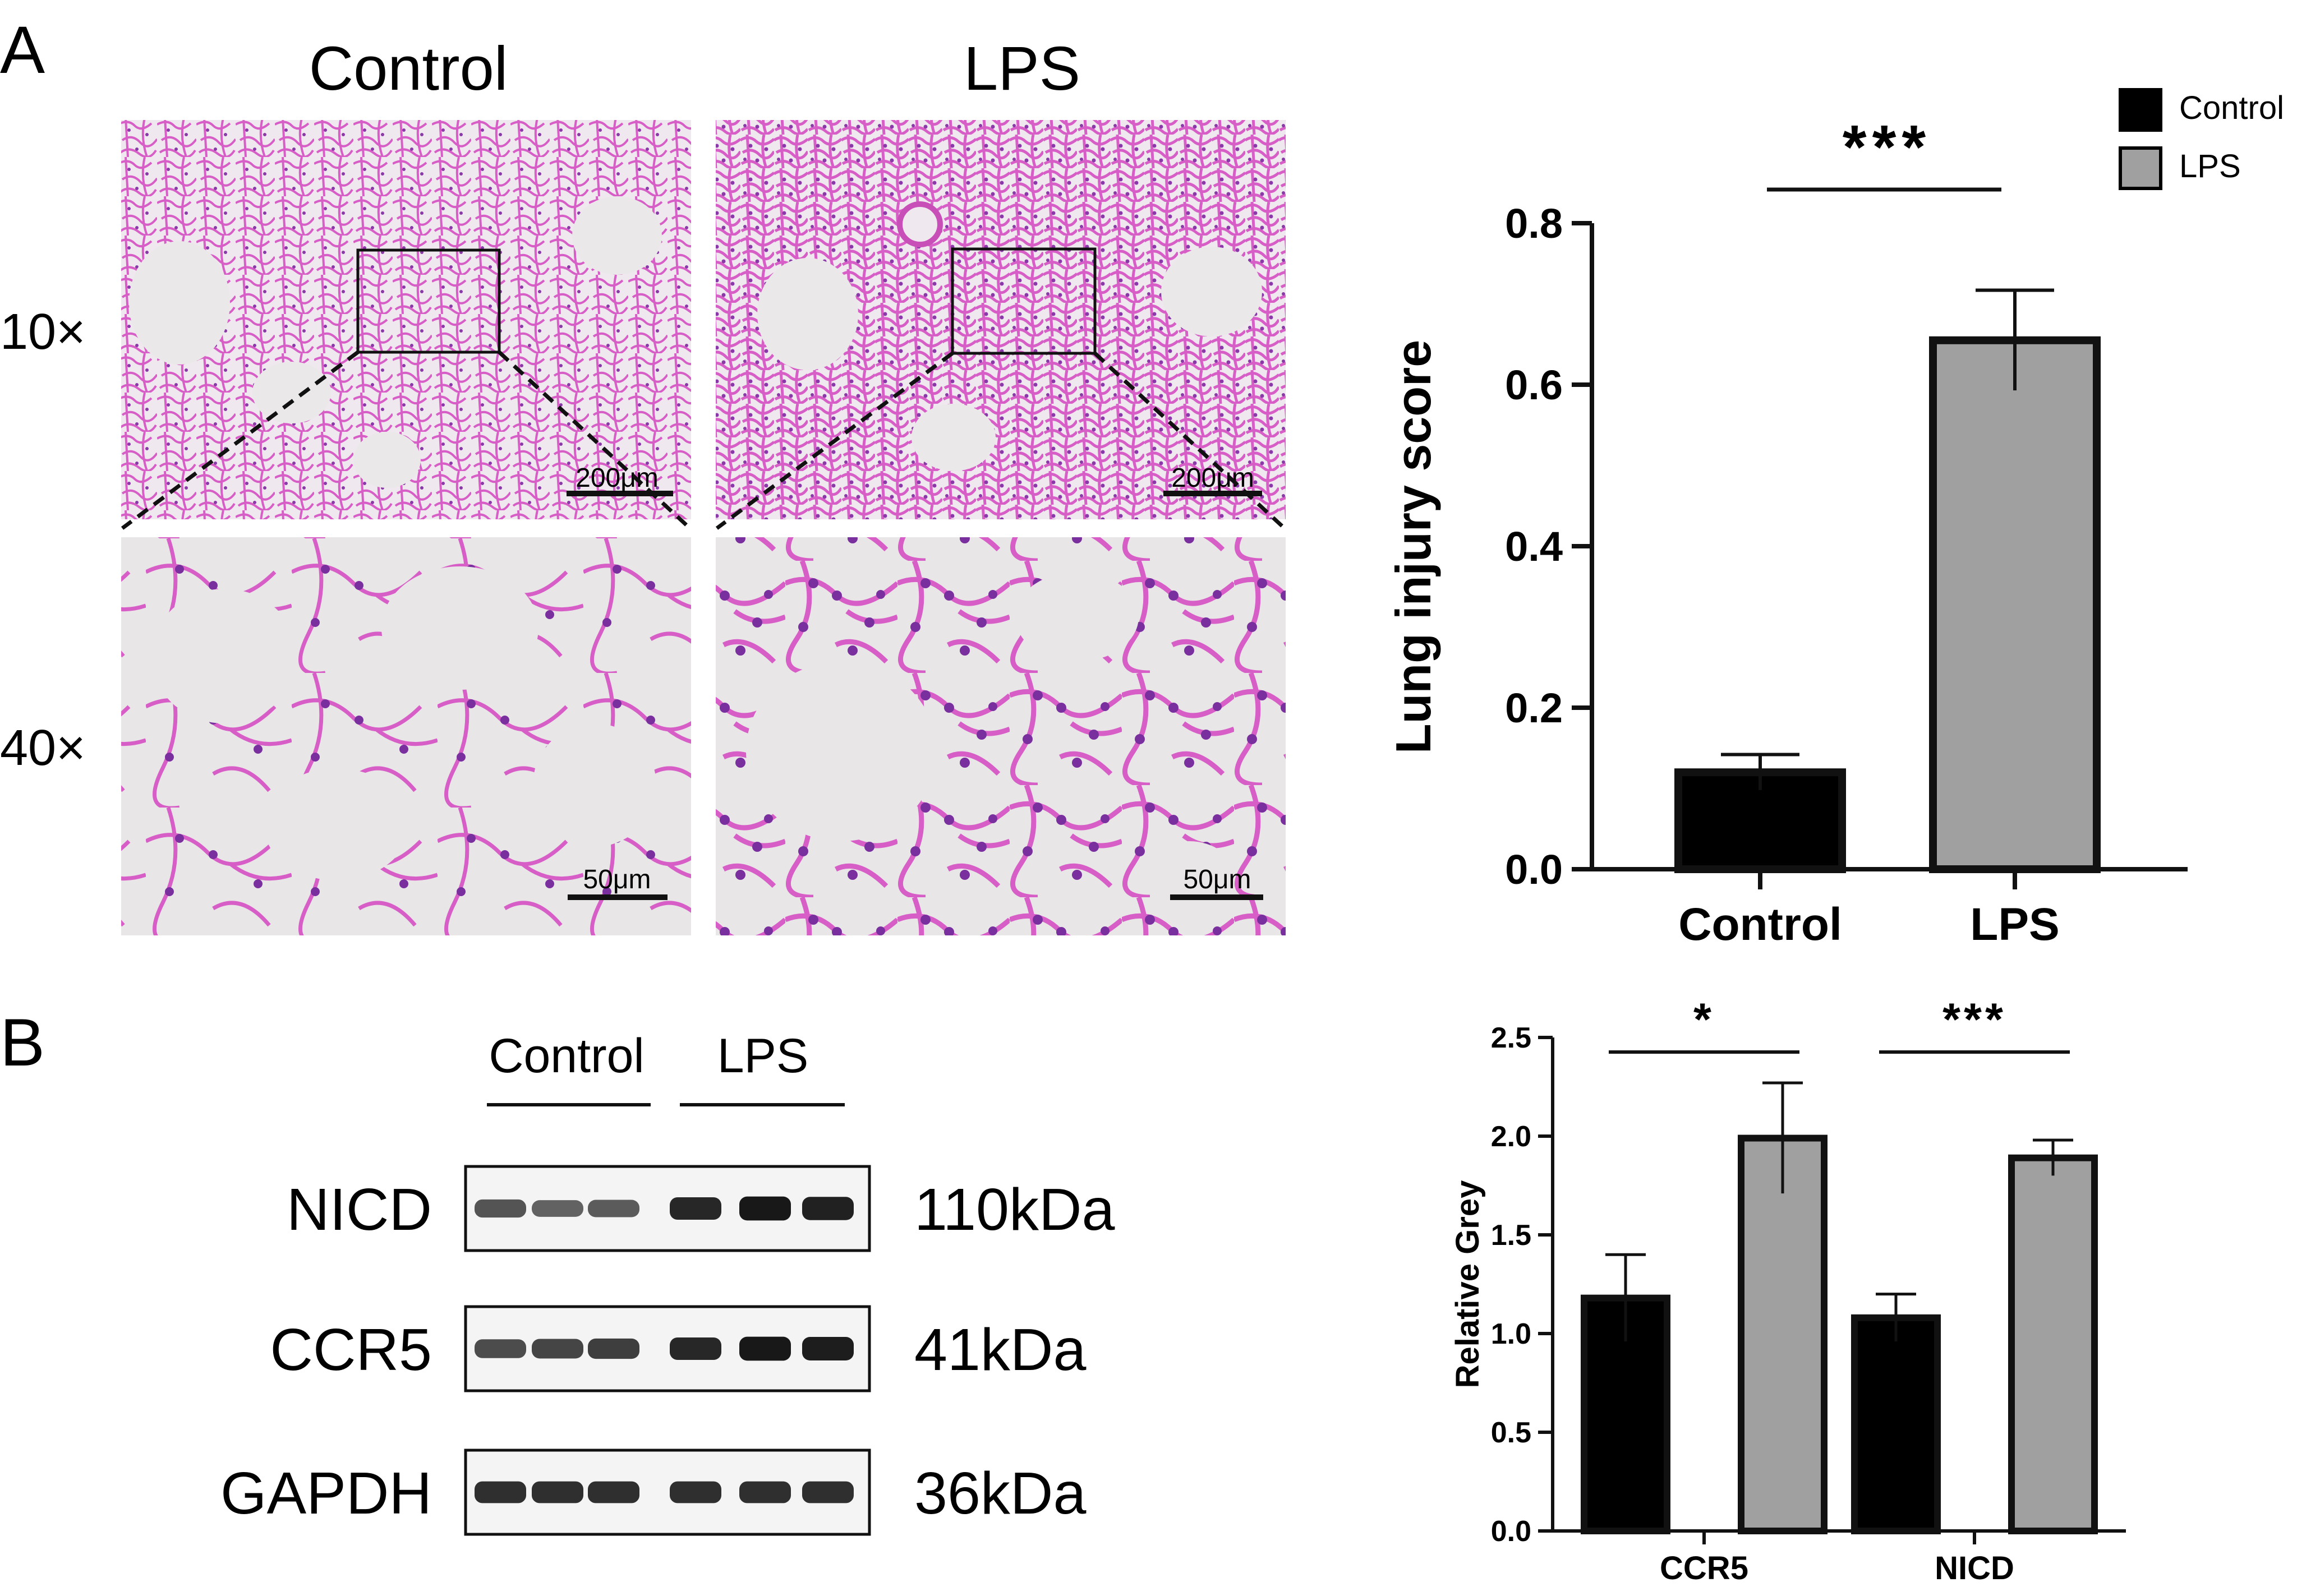  I want to click on scale-bar-lps-40x: 50μm, so click(1217, 879).